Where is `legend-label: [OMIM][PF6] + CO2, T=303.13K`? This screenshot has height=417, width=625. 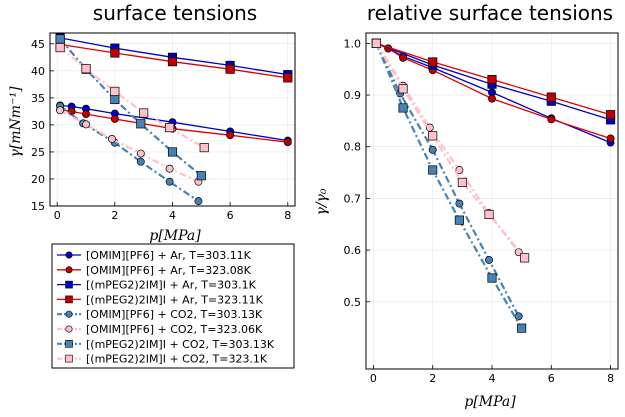 legend-label: [OMIM][PF6] + CO2, T=303.13K is located at coordinates (174, 314).